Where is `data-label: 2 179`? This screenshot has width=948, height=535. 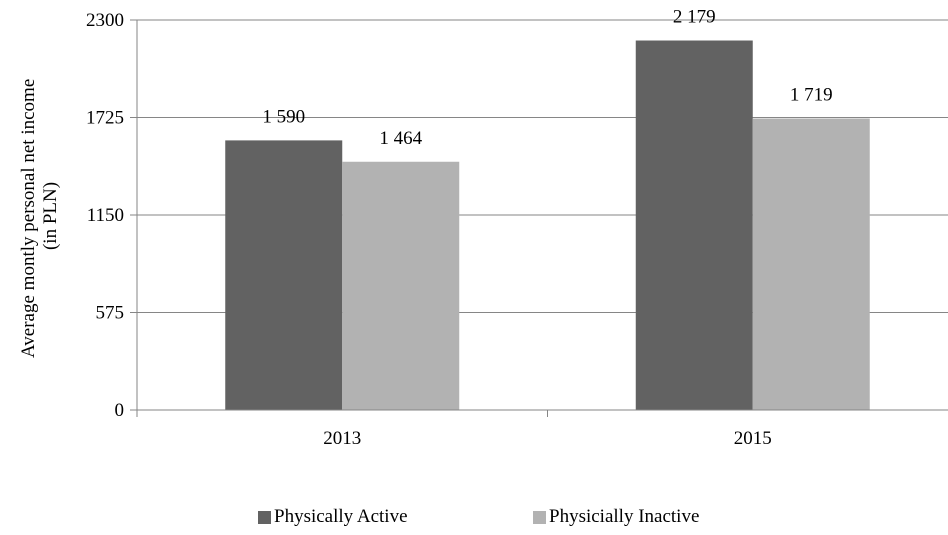 data-label: 2 179 is located at coordinates (694, 17).